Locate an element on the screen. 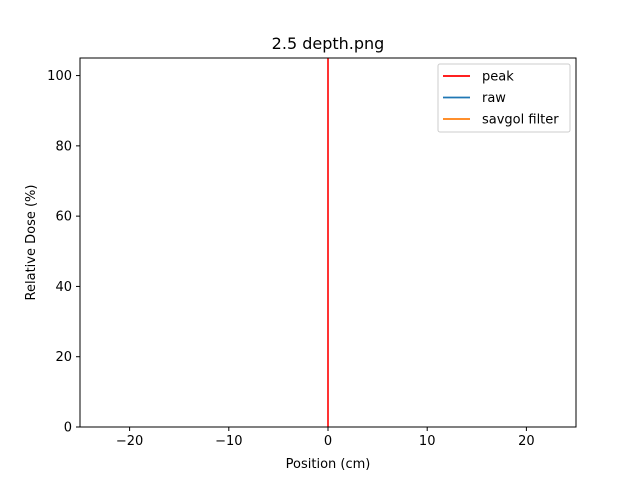 This screenshot has height=480, width=640. x-tick-label: −20 is located at coordinates (129, 441).